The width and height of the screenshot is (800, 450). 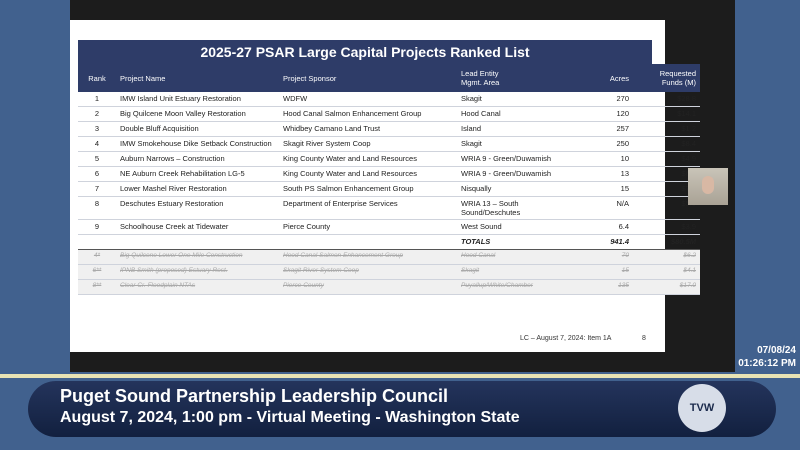 I want to click on table-cell: Nisqually, so click(x=518, y=189).